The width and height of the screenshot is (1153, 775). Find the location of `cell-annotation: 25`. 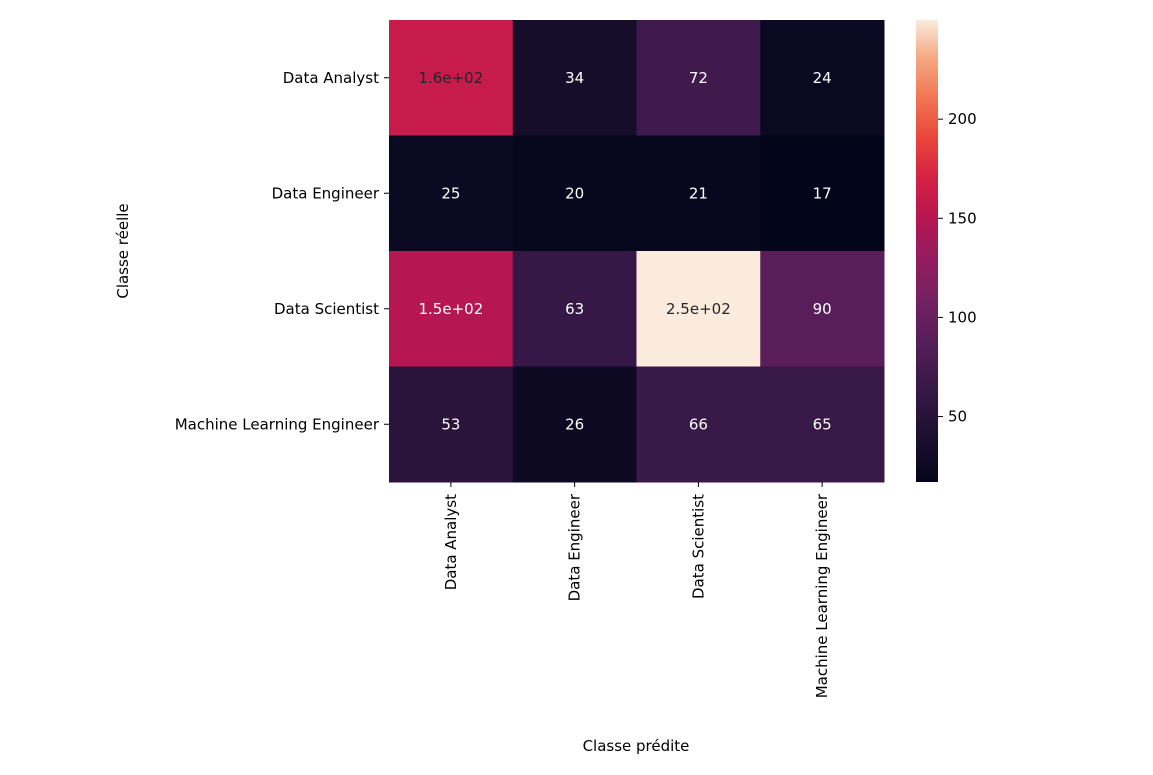

cell-annotation: 25 is located at coordinates (450, 193).